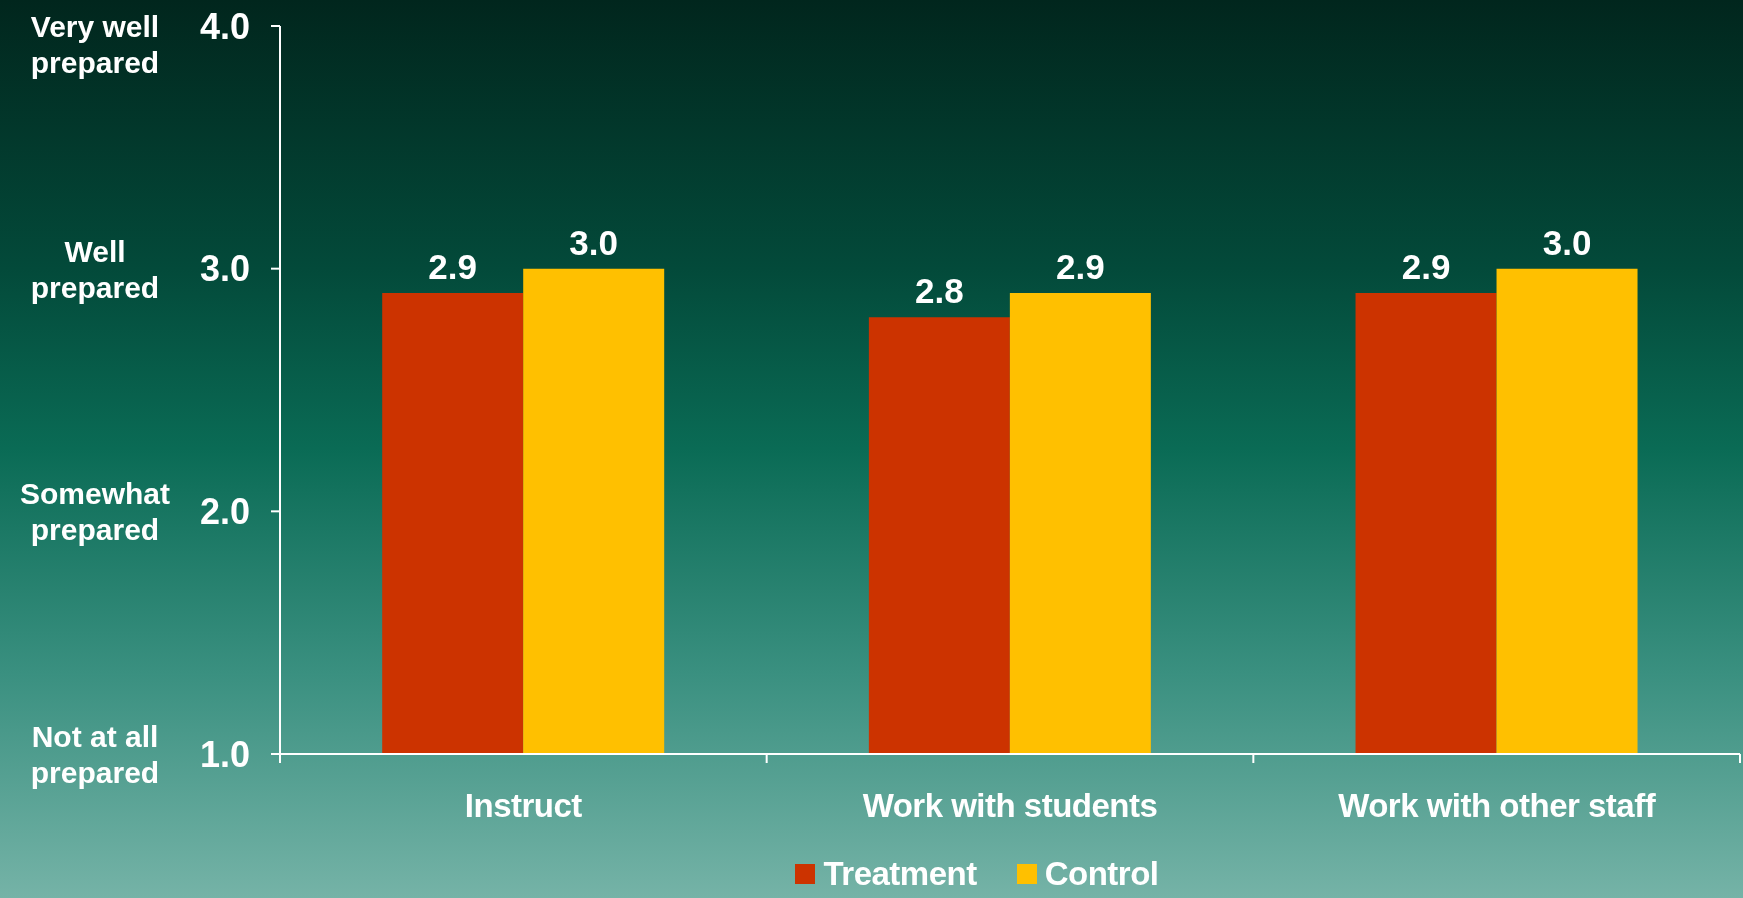 The width and height of the screenshot is (1743, 898). What do you see at coordinates (939, 291) in the screenshot?
I see `data-label: 2.8` at bounding box center [939, 291].